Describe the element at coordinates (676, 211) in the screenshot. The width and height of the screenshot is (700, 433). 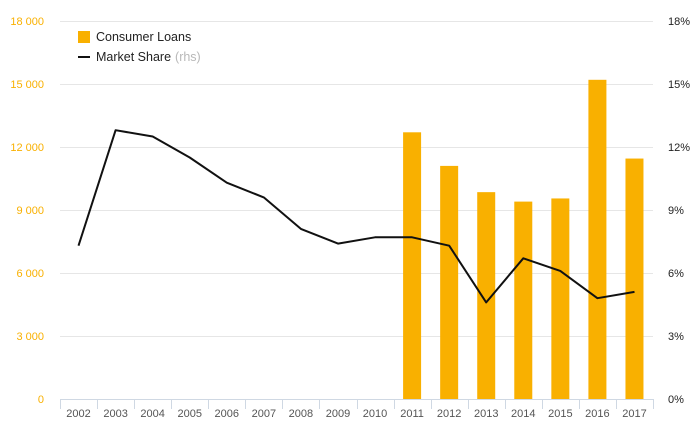
I see `y-right-tick-label: 9%` at that location.